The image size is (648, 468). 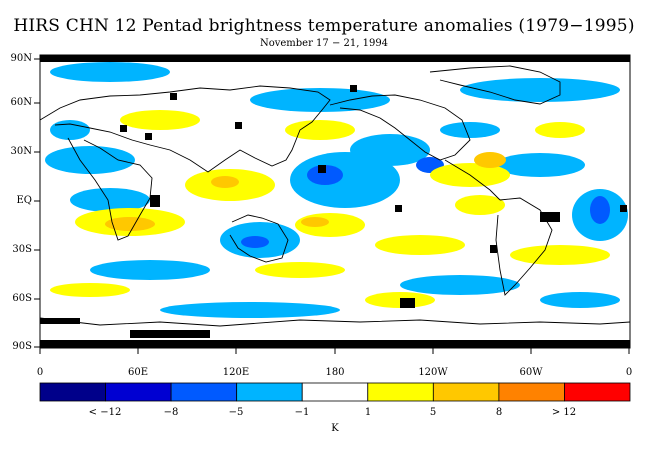 What do you see at coordinates (368, 412) in the screenshot?
I see `colorbar-label-5: 1` at bounding box center [368, 412].